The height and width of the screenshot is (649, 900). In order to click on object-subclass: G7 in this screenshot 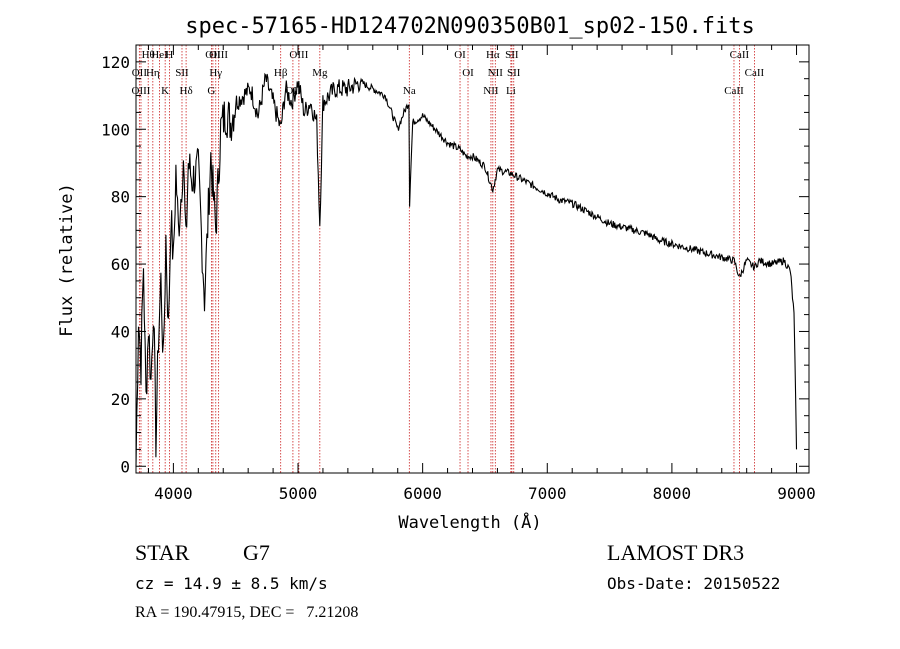, I will do `click(256, 552)`.